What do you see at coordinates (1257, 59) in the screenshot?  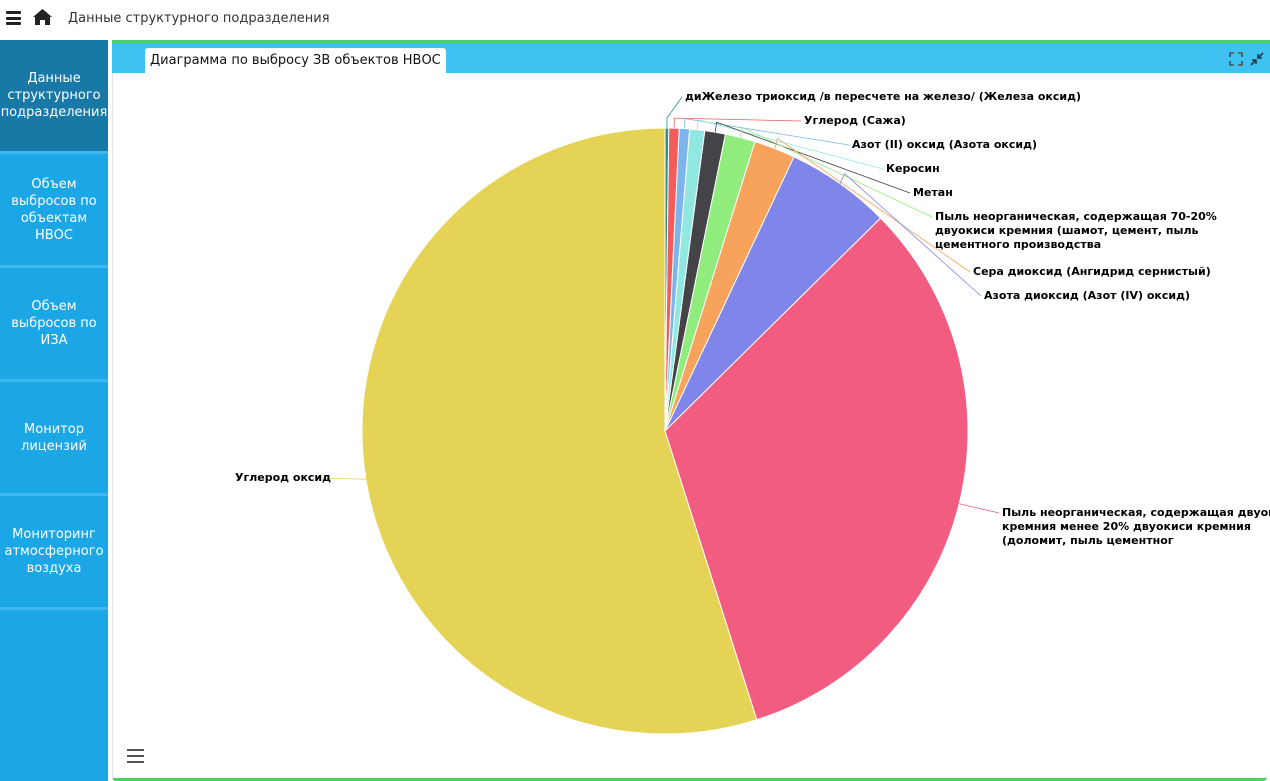 I see `collapse-icon` at bounding box center [1257, 59].